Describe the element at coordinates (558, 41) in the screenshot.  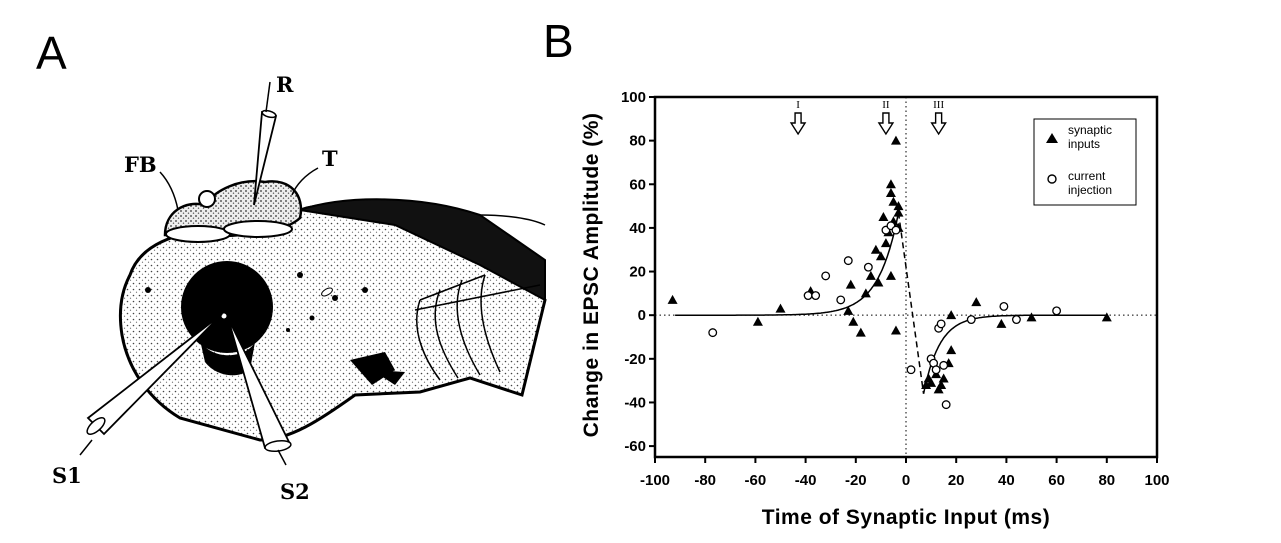
I see `panel-b-letter: B` at that location.